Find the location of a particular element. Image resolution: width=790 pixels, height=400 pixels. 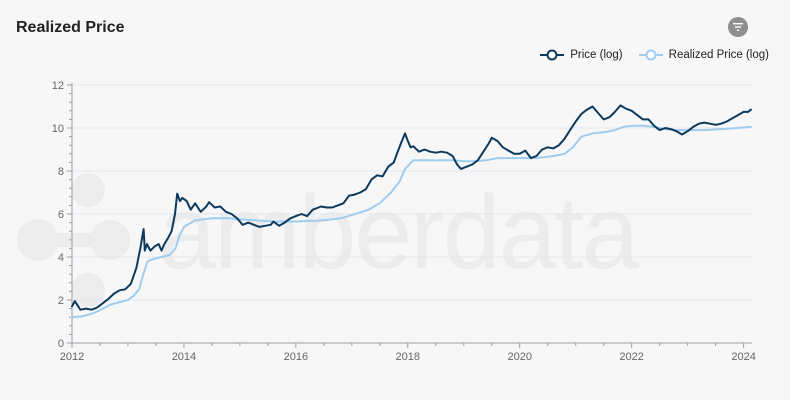

filter-icon is located at coordinates (738, 27).